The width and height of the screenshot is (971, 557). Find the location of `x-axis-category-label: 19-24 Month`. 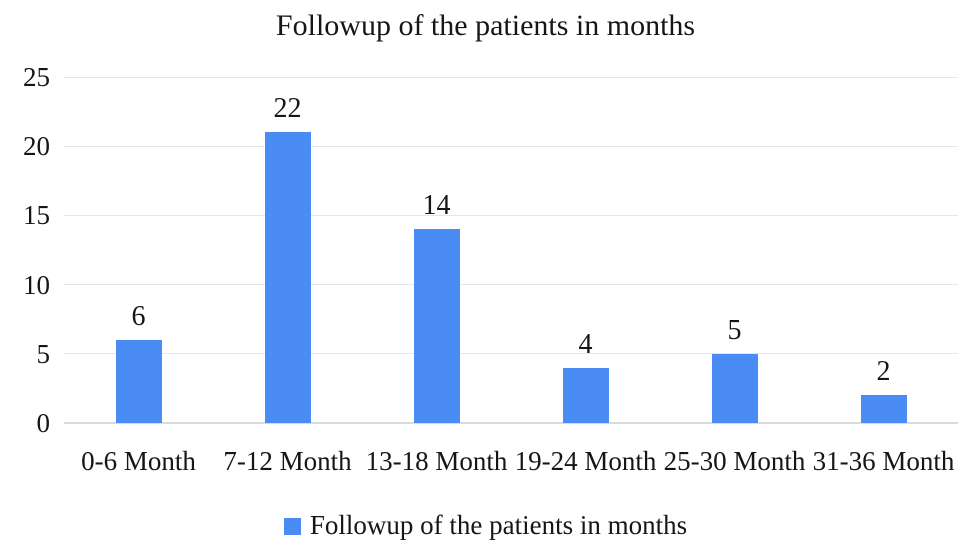

x-axis-category-label: 19-24 Month is located at coordinates (585, 461).